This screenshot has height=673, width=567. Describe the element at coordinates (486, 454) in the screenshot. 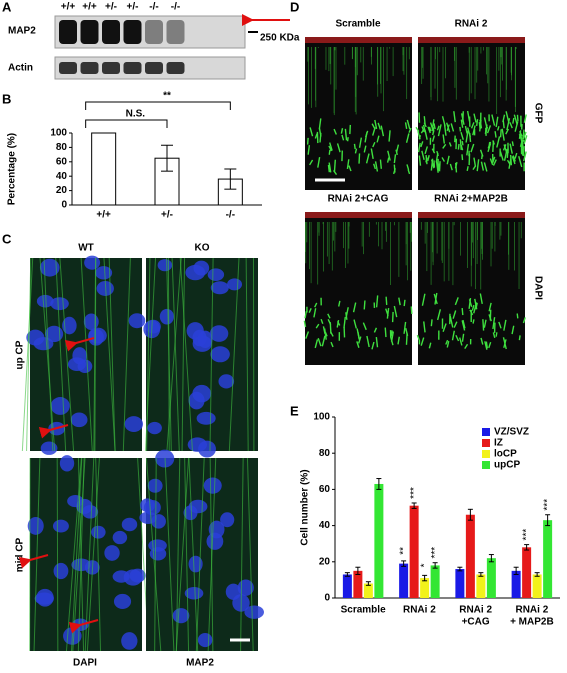

I see `legend-swatch` at that location.